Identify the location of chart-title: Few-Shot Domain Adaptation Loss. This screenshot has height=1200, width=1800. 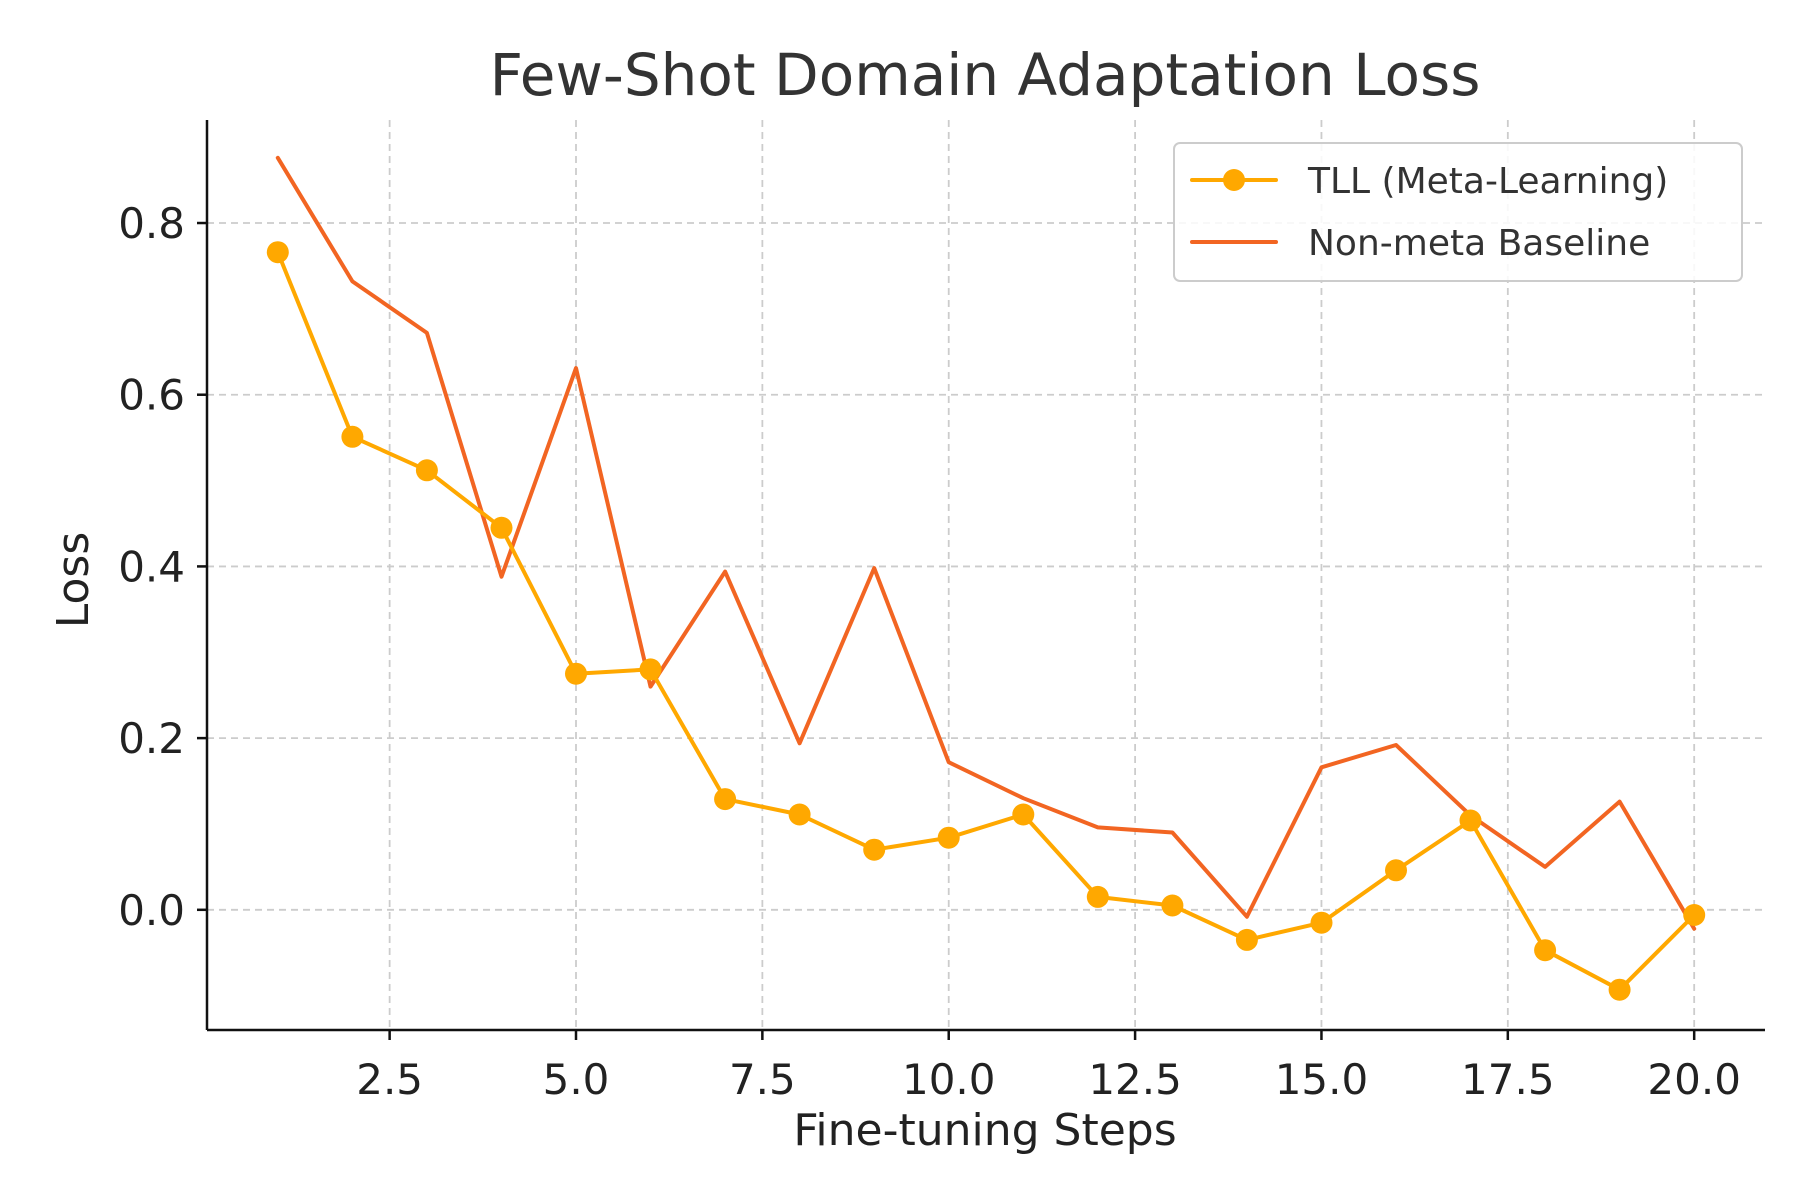
(985, 75).